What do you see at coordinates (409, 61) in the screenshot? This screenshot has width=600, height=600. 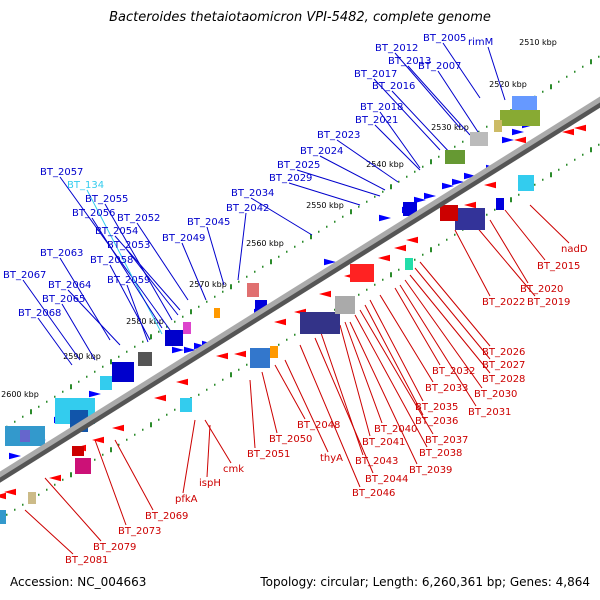 I see `gene-label: BT_2013` at bounding box center [409, 61].